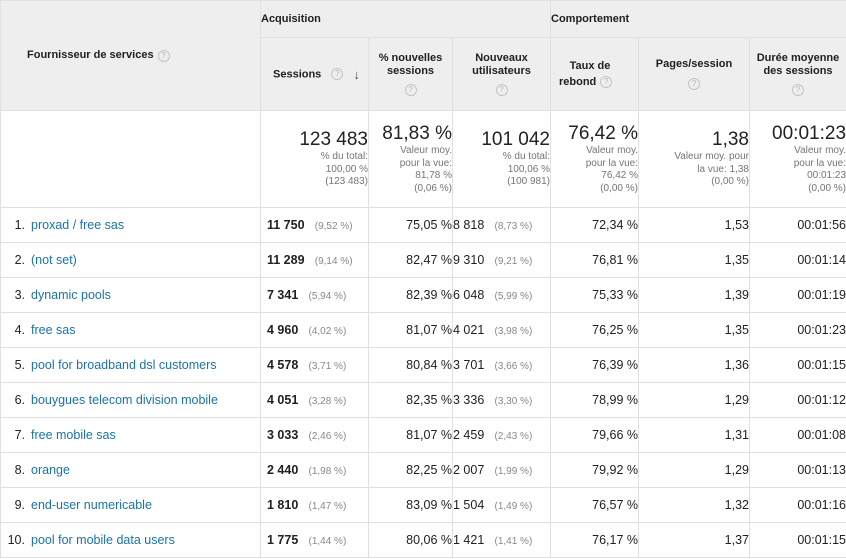 The image size is (846, 559). Describe the element at coordinates (283, 435) in the screenshot. I see `sessions-value: 3 033` at that location.